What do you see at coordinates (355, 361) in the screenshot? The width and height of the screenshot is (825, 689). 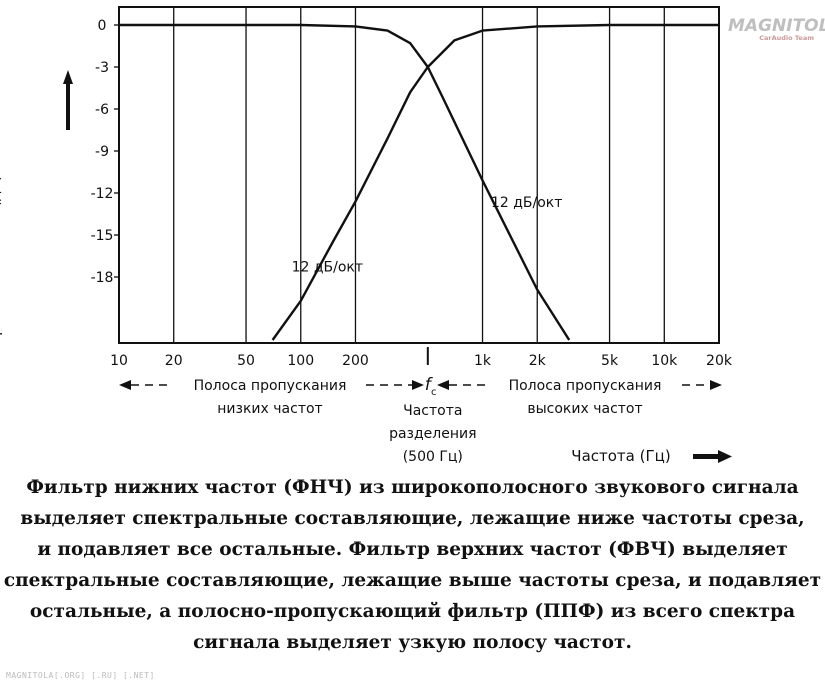 I see `x-tick-label: 200` at bounding box center [355, 361].